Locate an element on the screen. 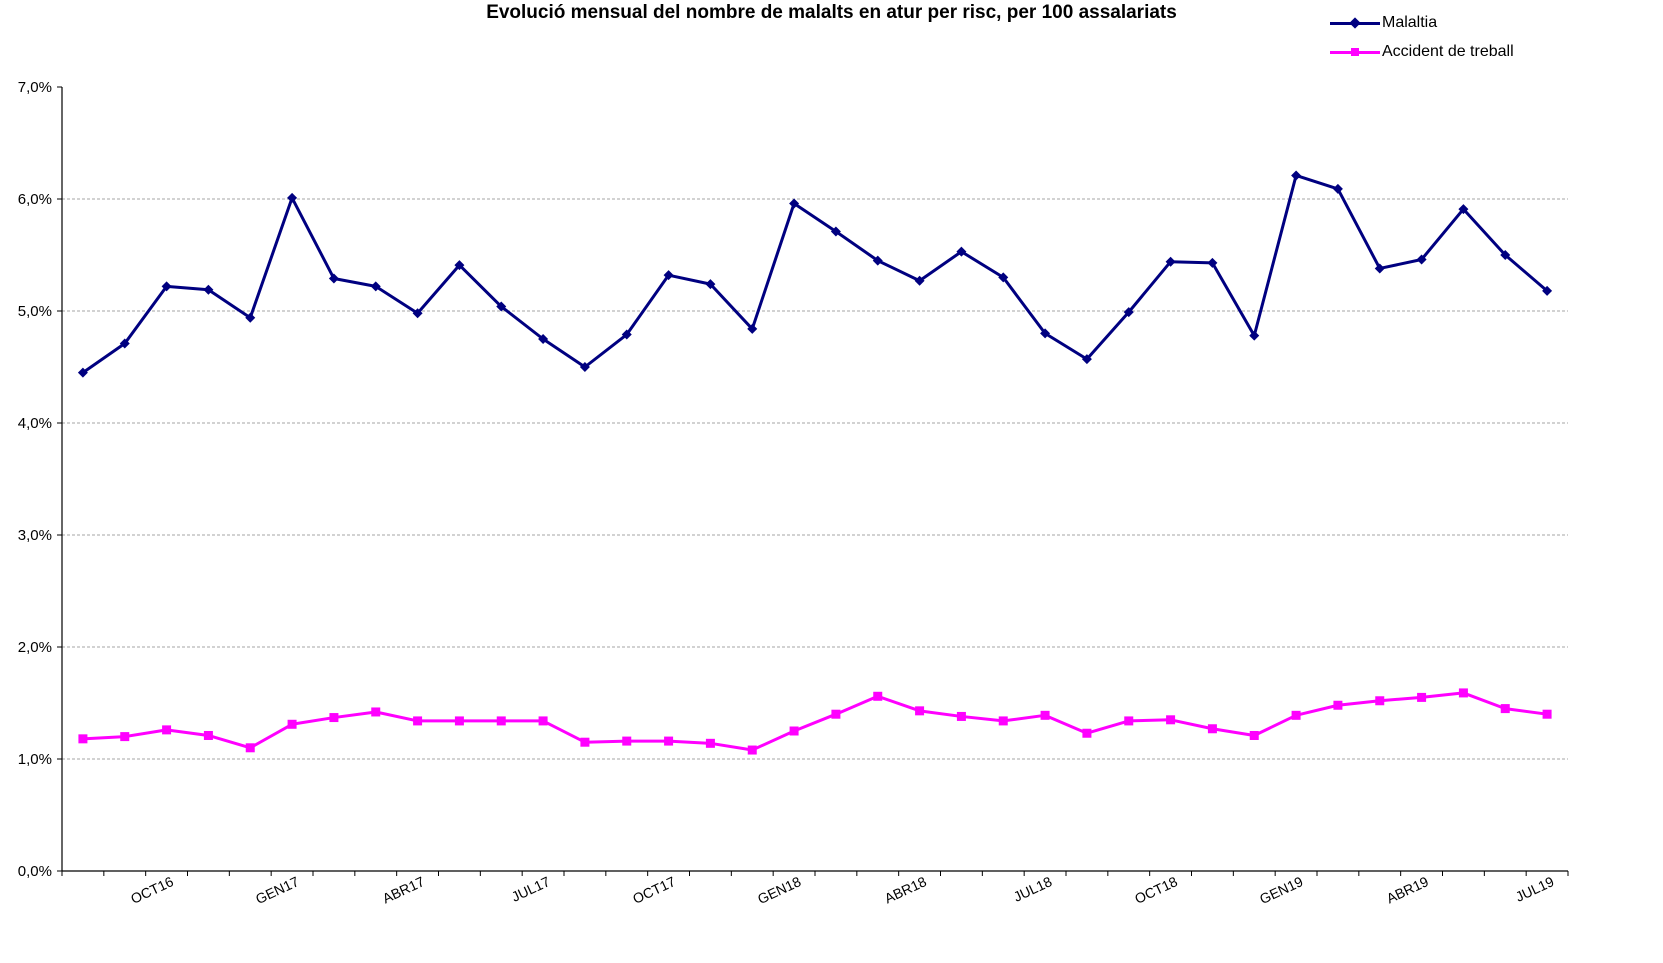 The height and width of the screenshot is (963, 1663). legend-item-malaltia: Malaltia is located at coordinates (1422, 22).